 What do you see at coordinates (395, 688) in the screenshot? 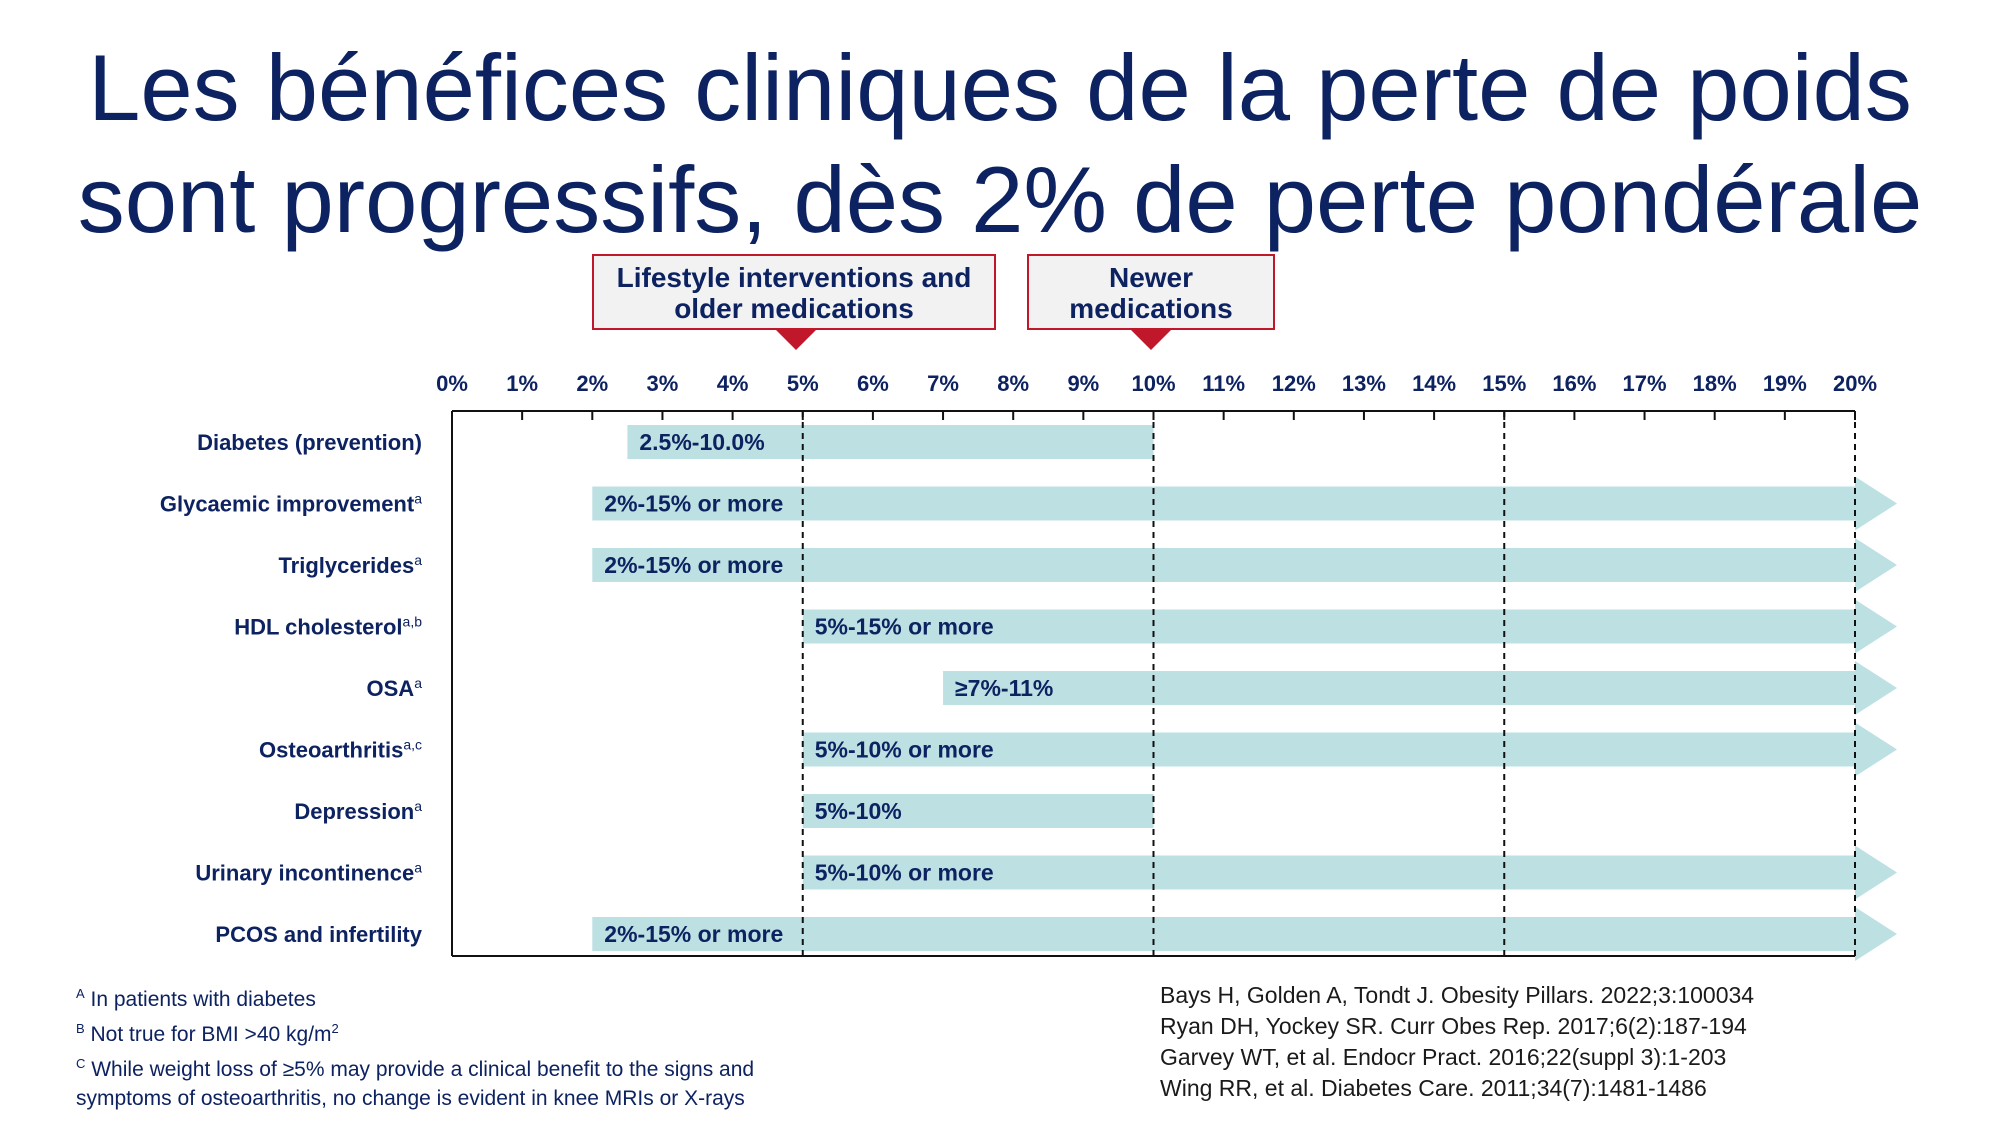
I see `category-label: OSAa` at bounding box center [395, 688].